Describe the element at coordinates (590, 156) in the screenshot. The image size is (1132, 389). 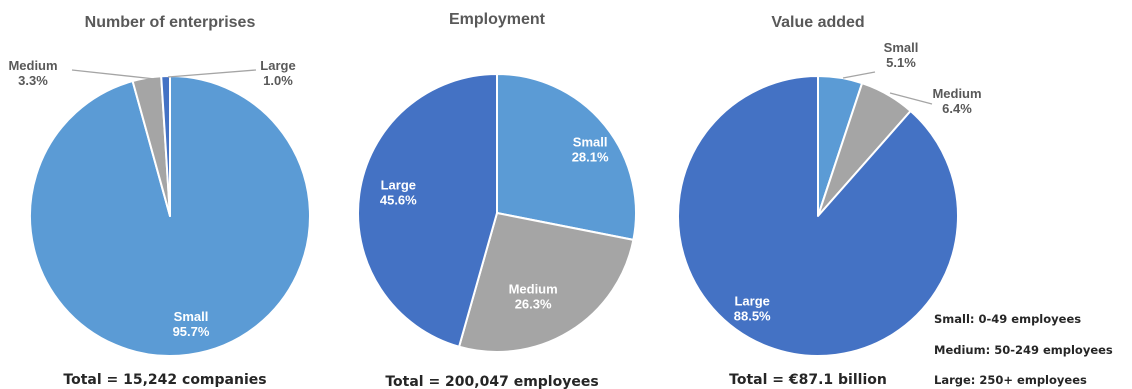
I see `slice-label-value: 28.1%` at that location.